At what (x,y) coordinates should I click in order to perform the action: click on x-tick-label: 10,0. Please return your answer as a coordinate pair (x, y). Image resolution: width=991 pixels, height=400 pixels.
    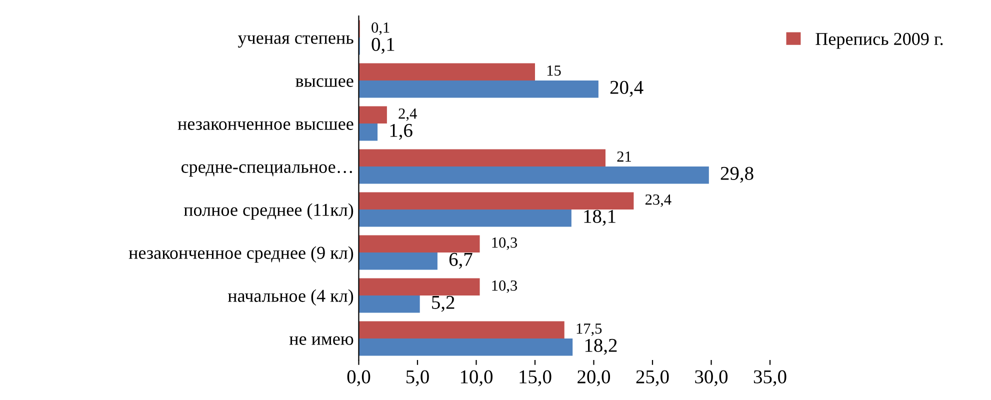
    Looking at the image, I should click on (476, 378).